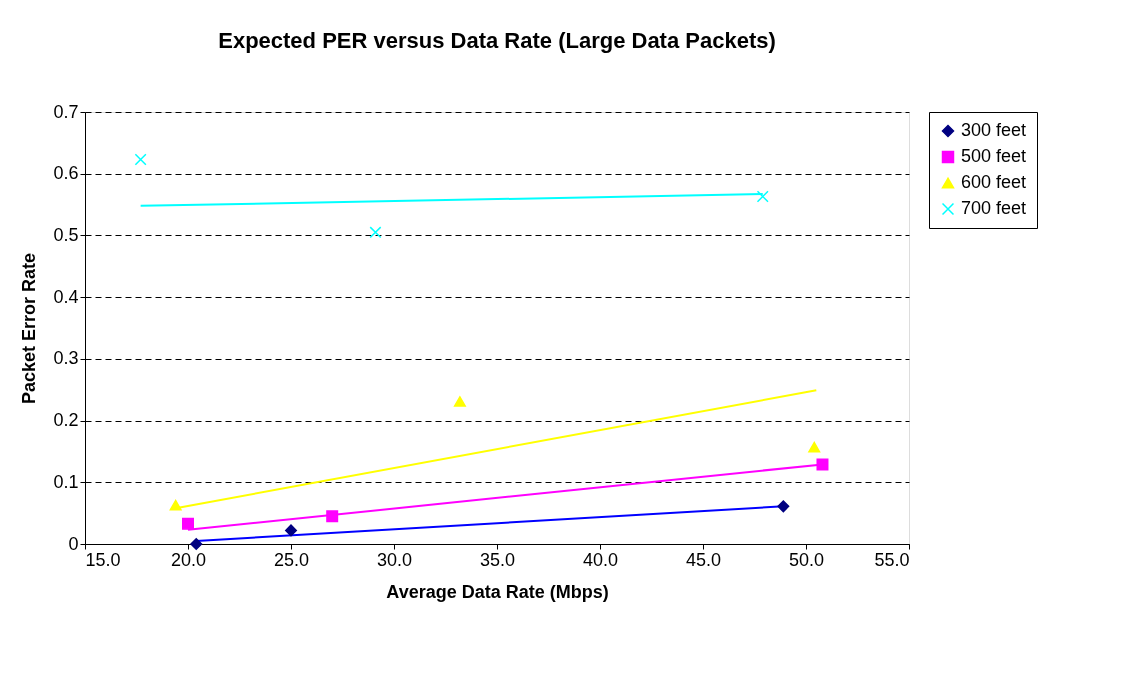 The height and width of the screenshot is (678, 1143). Describe the element at coordinates (66, 420) in the screenshot. I see `y-tick-label: 0.2` at that location.